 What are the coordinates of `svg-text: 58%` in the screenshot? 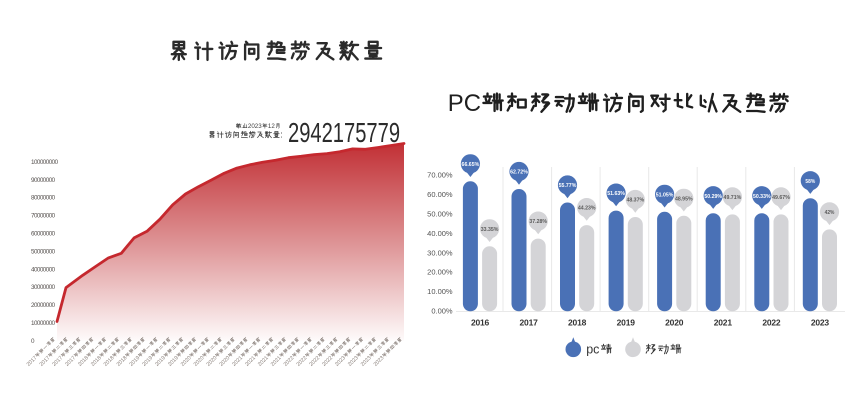 It's located at (810, 182).